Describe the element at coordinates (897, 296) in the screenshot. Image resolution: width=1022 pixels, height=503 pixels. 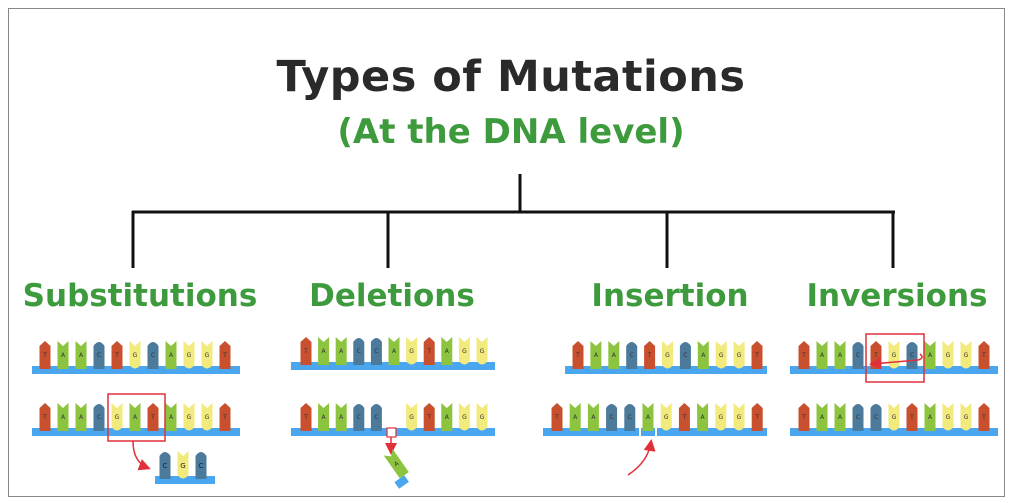
I see `category-inversions: Inversions` at that location.